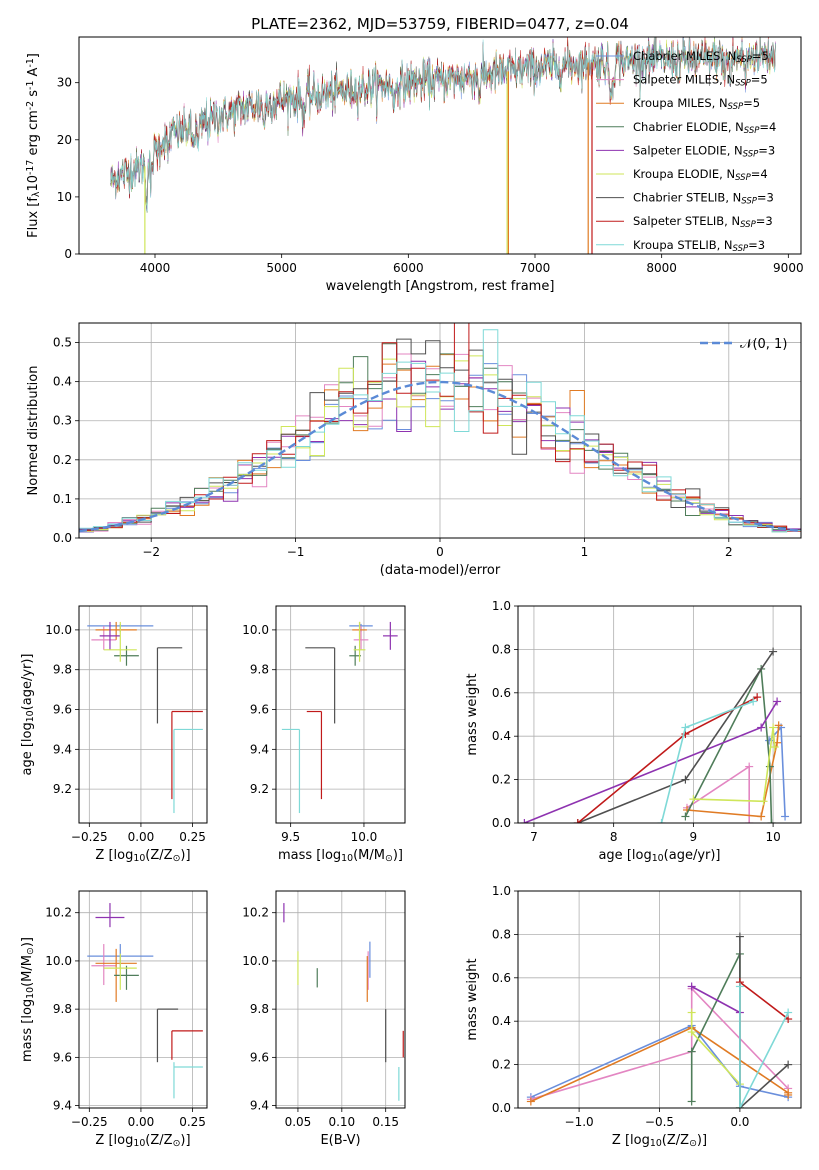 The image size is (819, 1170). What do you see at coordinates (579, 1122) in the screenshot?
I see `x-tick-label: −1.0` at bounding box center [579, 1122].